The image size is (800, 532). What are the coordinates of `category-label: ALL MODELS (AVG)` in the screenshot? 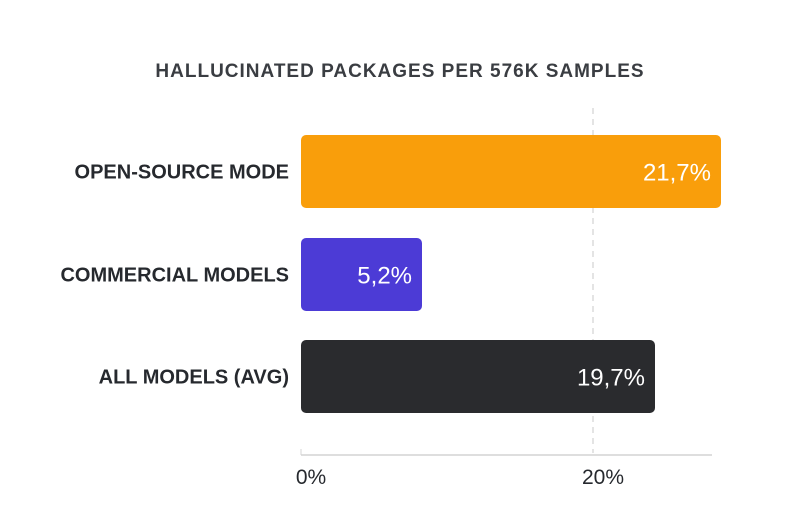 It's located at (194, 378).